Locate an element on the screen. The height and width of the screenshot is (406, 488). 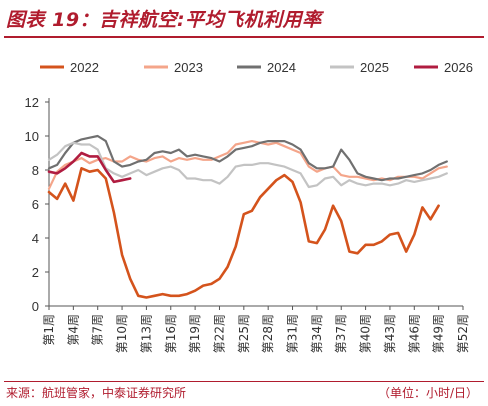
y-axis: 0 2 4 6 8 10 12 is located at coordinates (37, 204).